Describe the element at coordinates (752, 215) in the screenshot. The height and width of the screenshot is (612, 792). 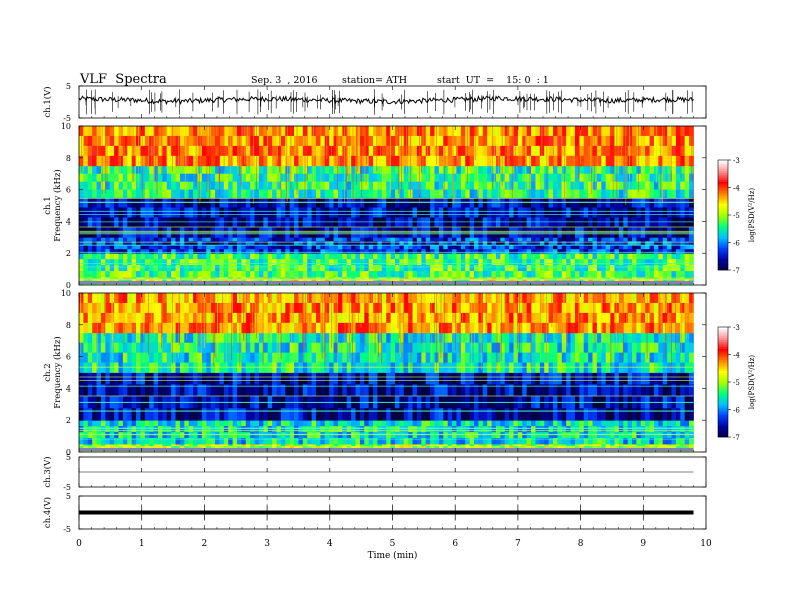
I see `colorbar-label: log(PSD(V²/Hz)` at that location.